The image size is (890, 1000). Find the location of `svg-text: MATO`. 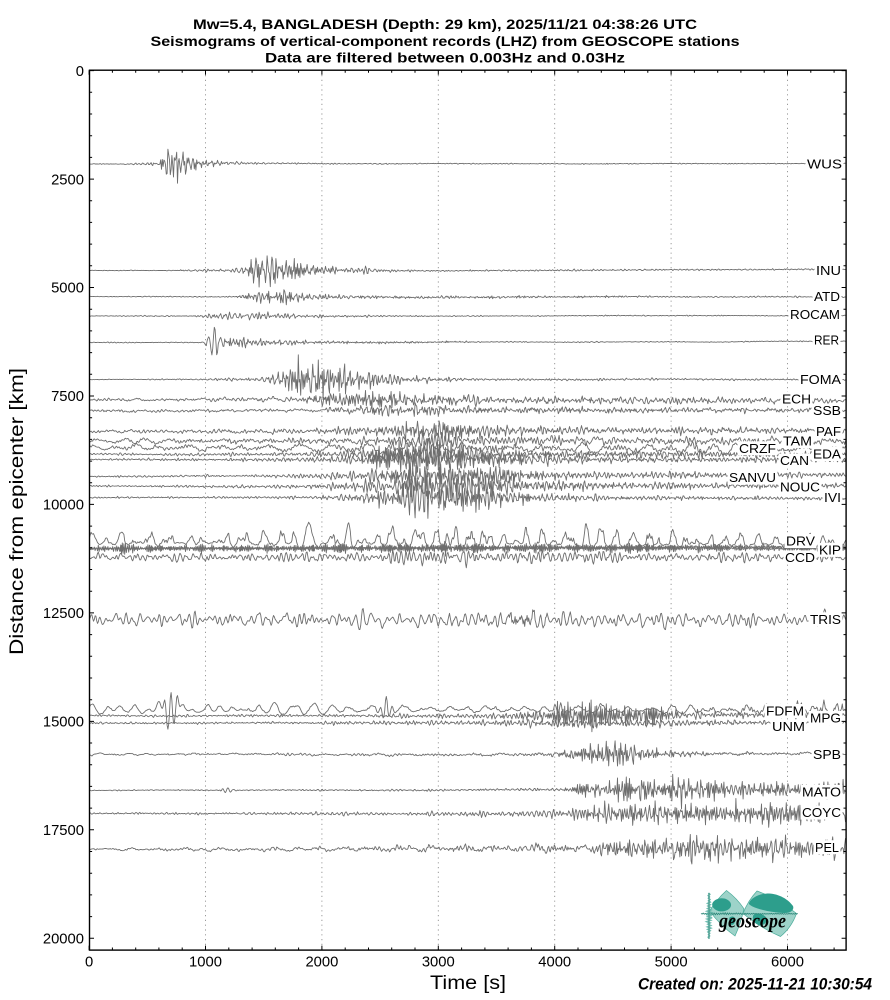

svg-text: MATO is located at coordinates (821, 792).